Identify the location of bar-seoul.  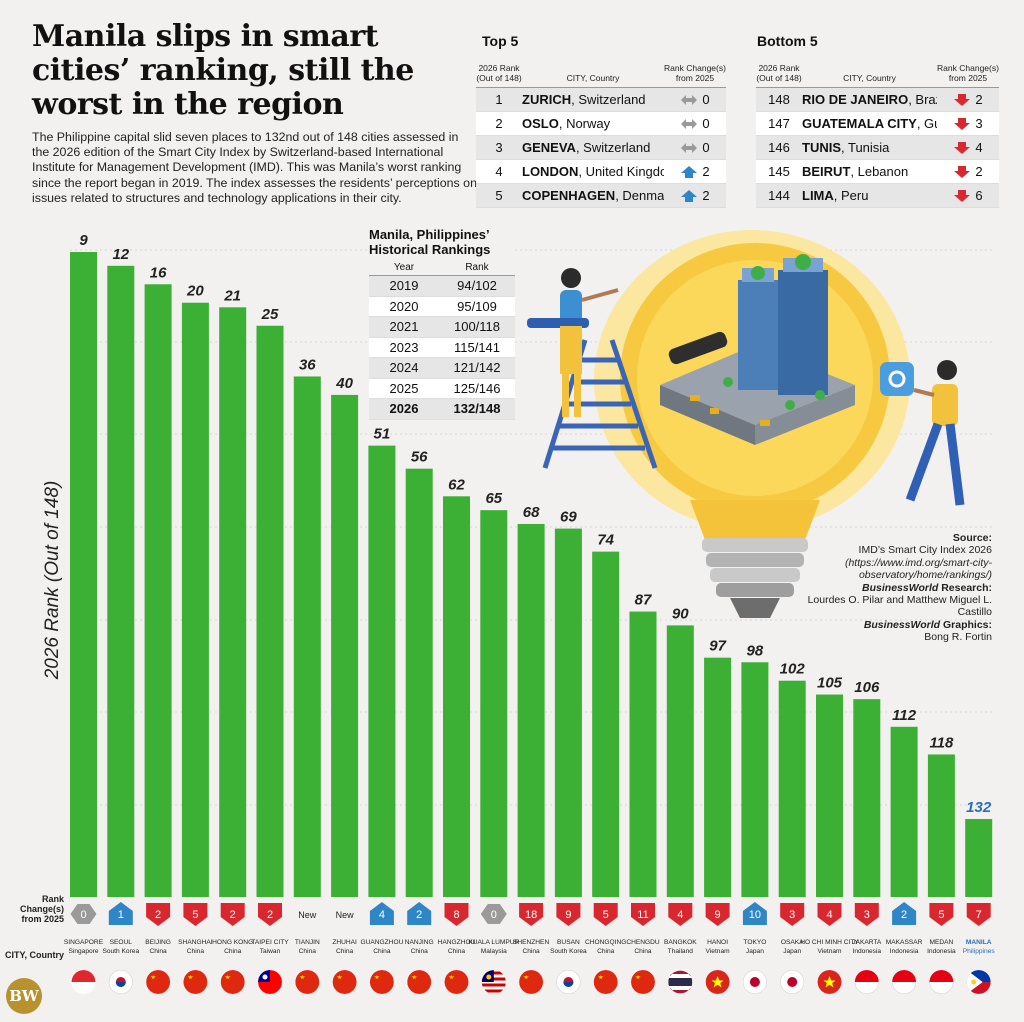
(121, 581).